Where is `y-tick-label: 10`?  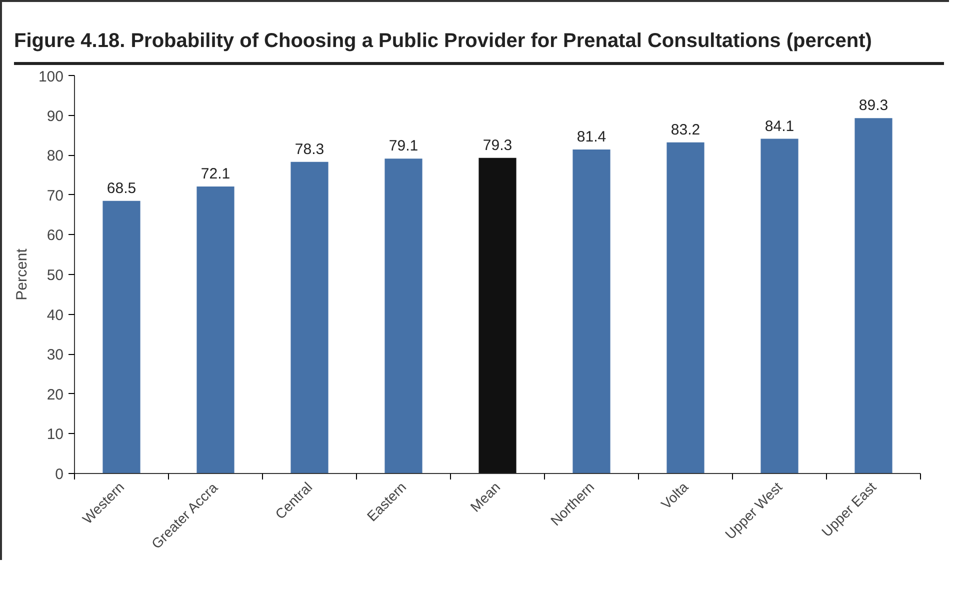
y-tick-label: 10 is located at coordinates (55, 435).